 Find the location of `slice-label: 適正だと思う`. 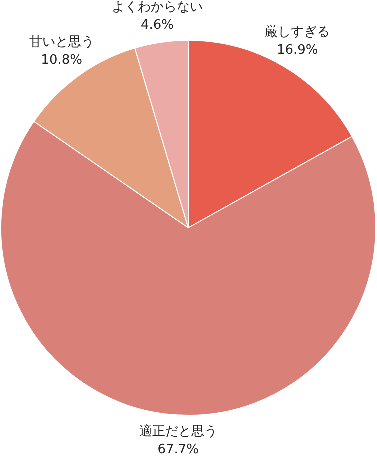

slice-label: 適正だと思う is located at coordinates (178, 432).